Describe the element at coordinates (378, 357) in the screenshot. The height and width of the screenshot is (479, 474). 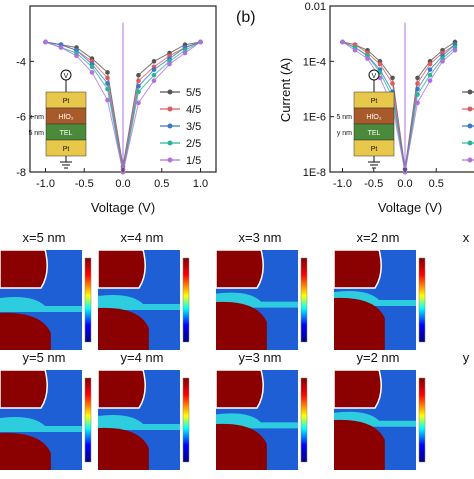
I see `map-label: y=2 nm` at that location.